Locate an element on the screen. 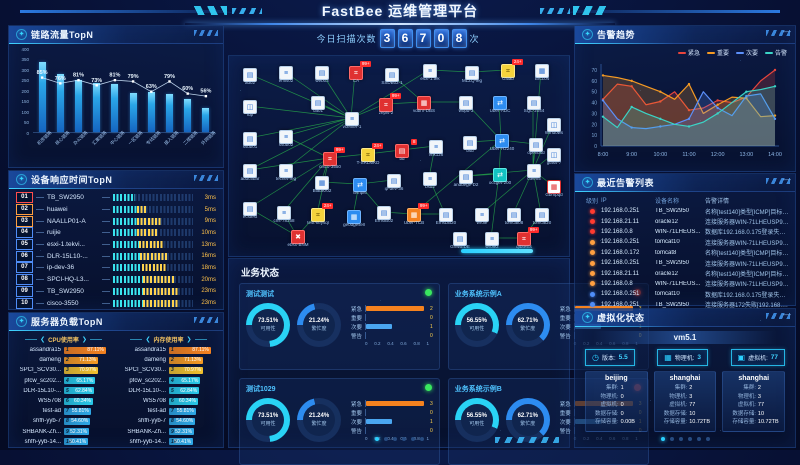 Image resolution: width=800 pixels, height=465 pixels. topology-node: ▦ geodgesell is located at coordinates (354, 218).